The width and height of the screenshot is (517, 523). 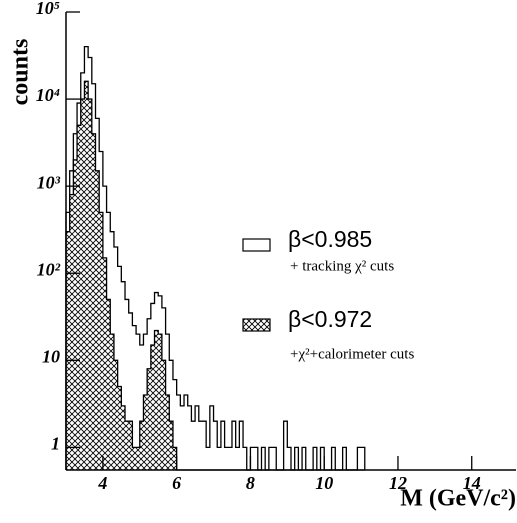 What do you see at coordinates (48, 95) in the screenshot?
I see `y-tick-label: 10⁴` at bounding box center [48, 95].